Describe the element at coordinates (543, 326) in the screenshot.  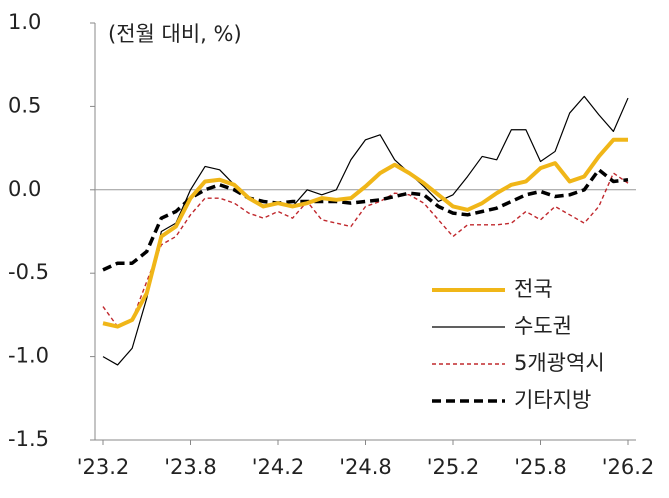
I see `legend-label: 수도권` at that location.